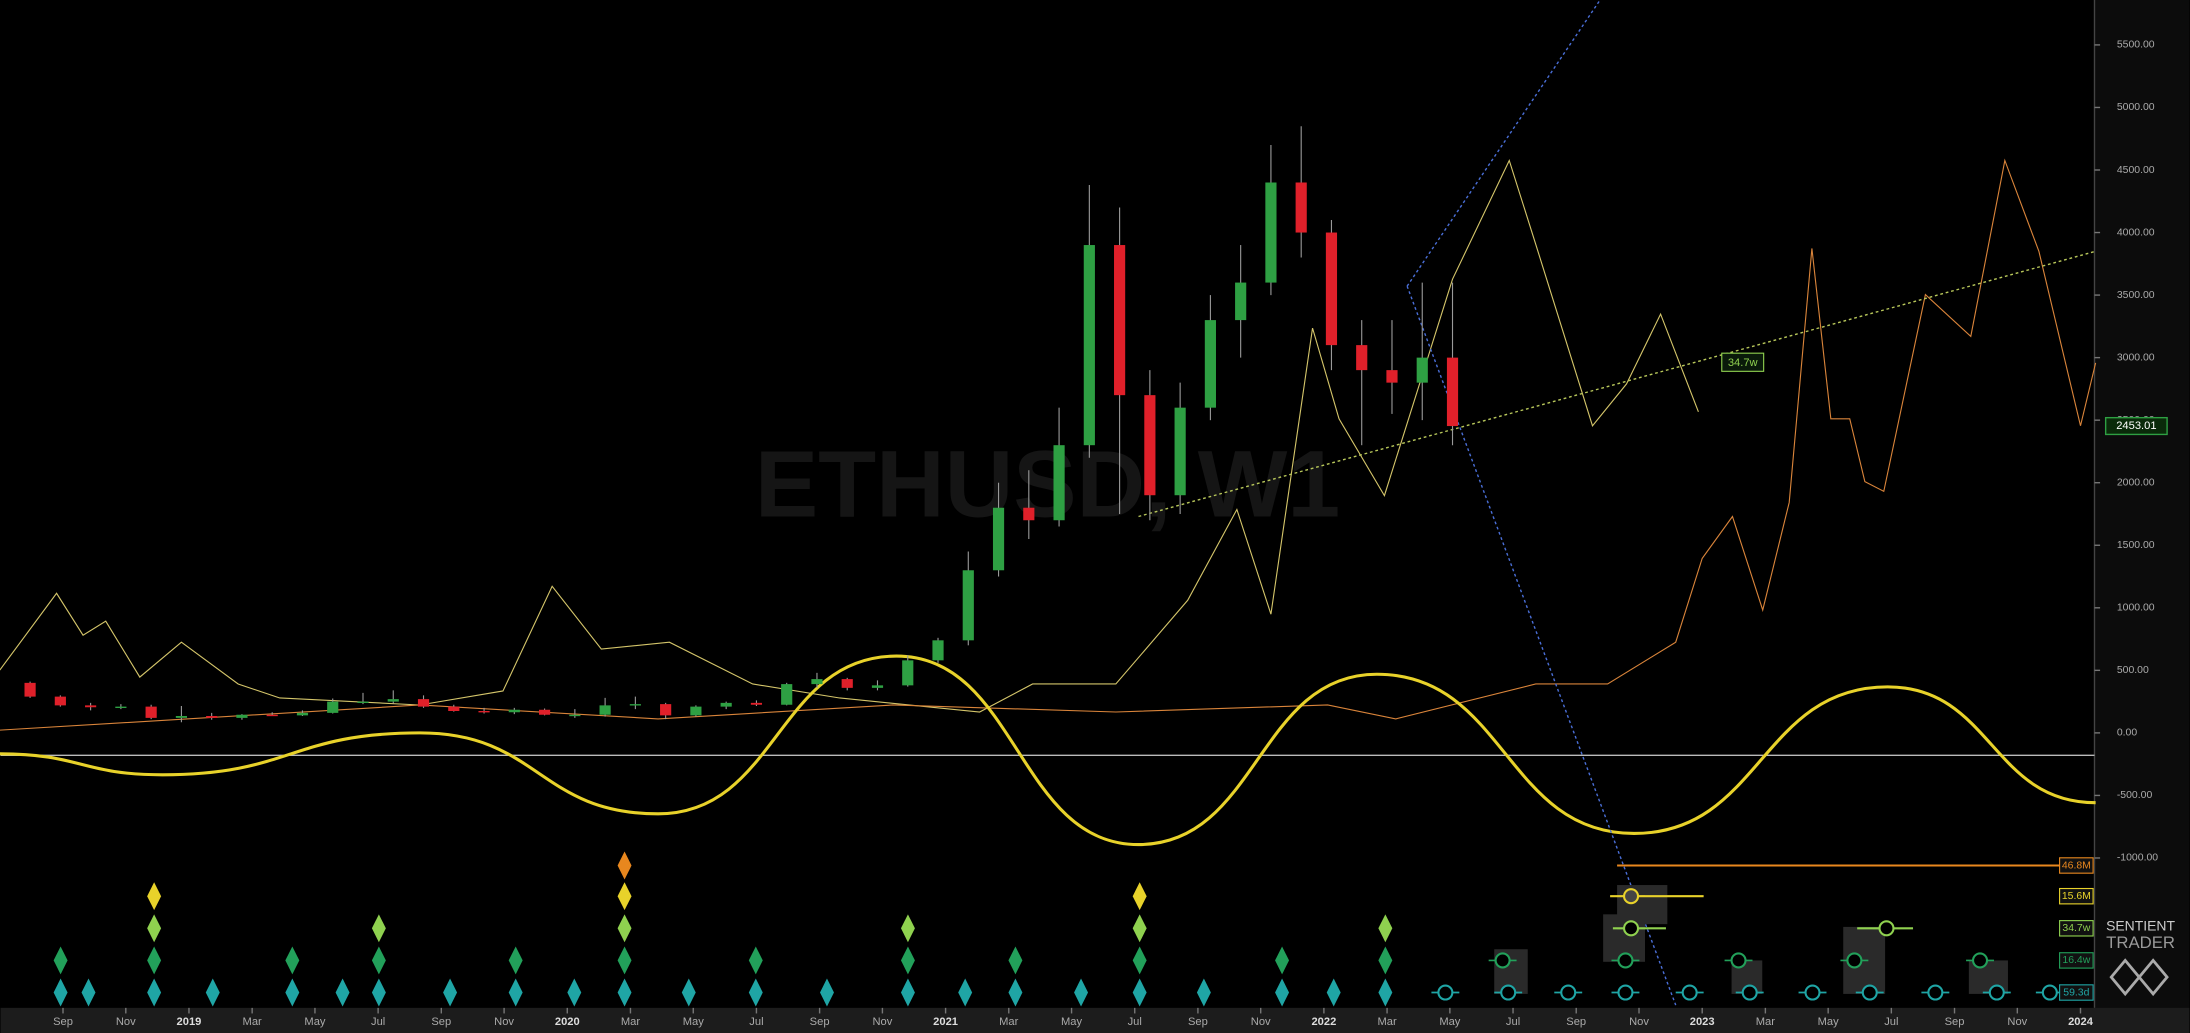  I want to click on last-price-label: 2453.01, so click(2136, 426).